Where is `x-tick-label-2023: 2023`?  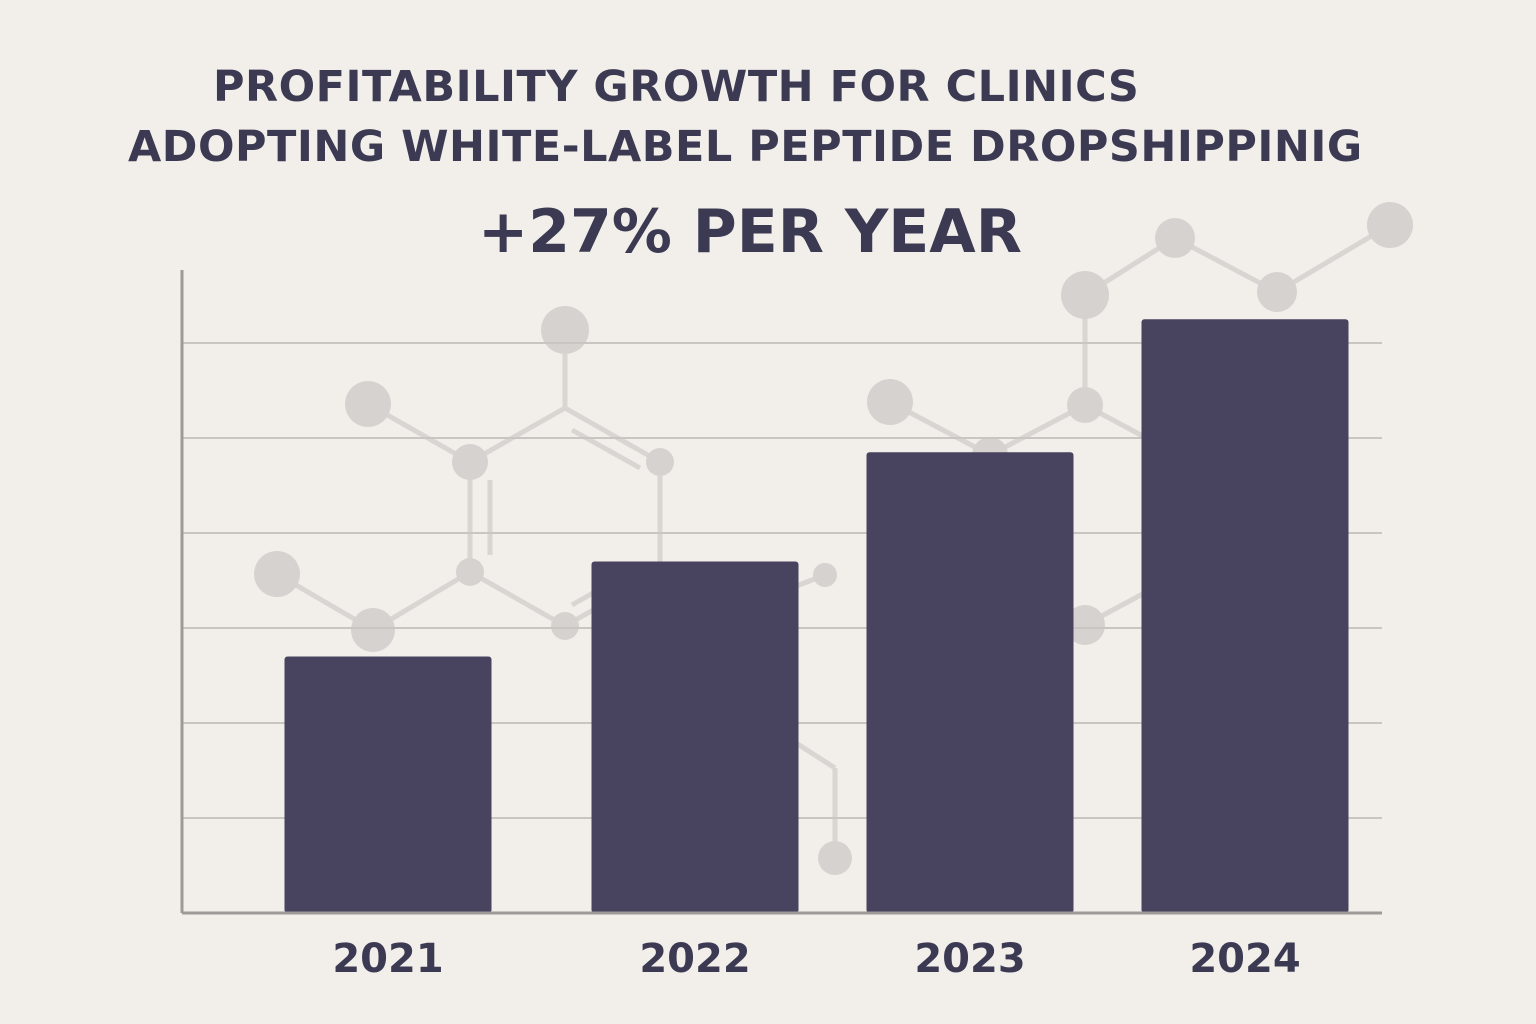
x-tick-label-2023: 2023 is located at coordinates (969, 959).